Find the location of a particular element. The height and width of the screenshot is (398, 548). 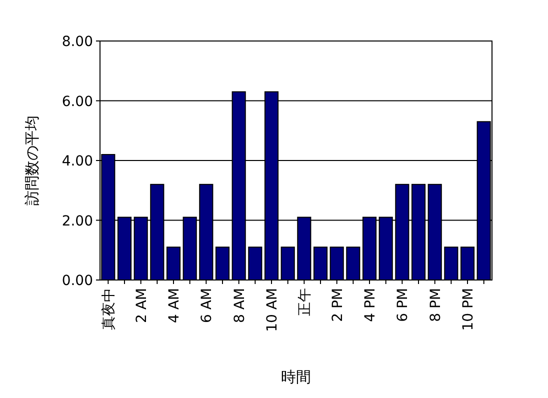

x-tick-label: 8 AM is located at coordinates (240, 306).